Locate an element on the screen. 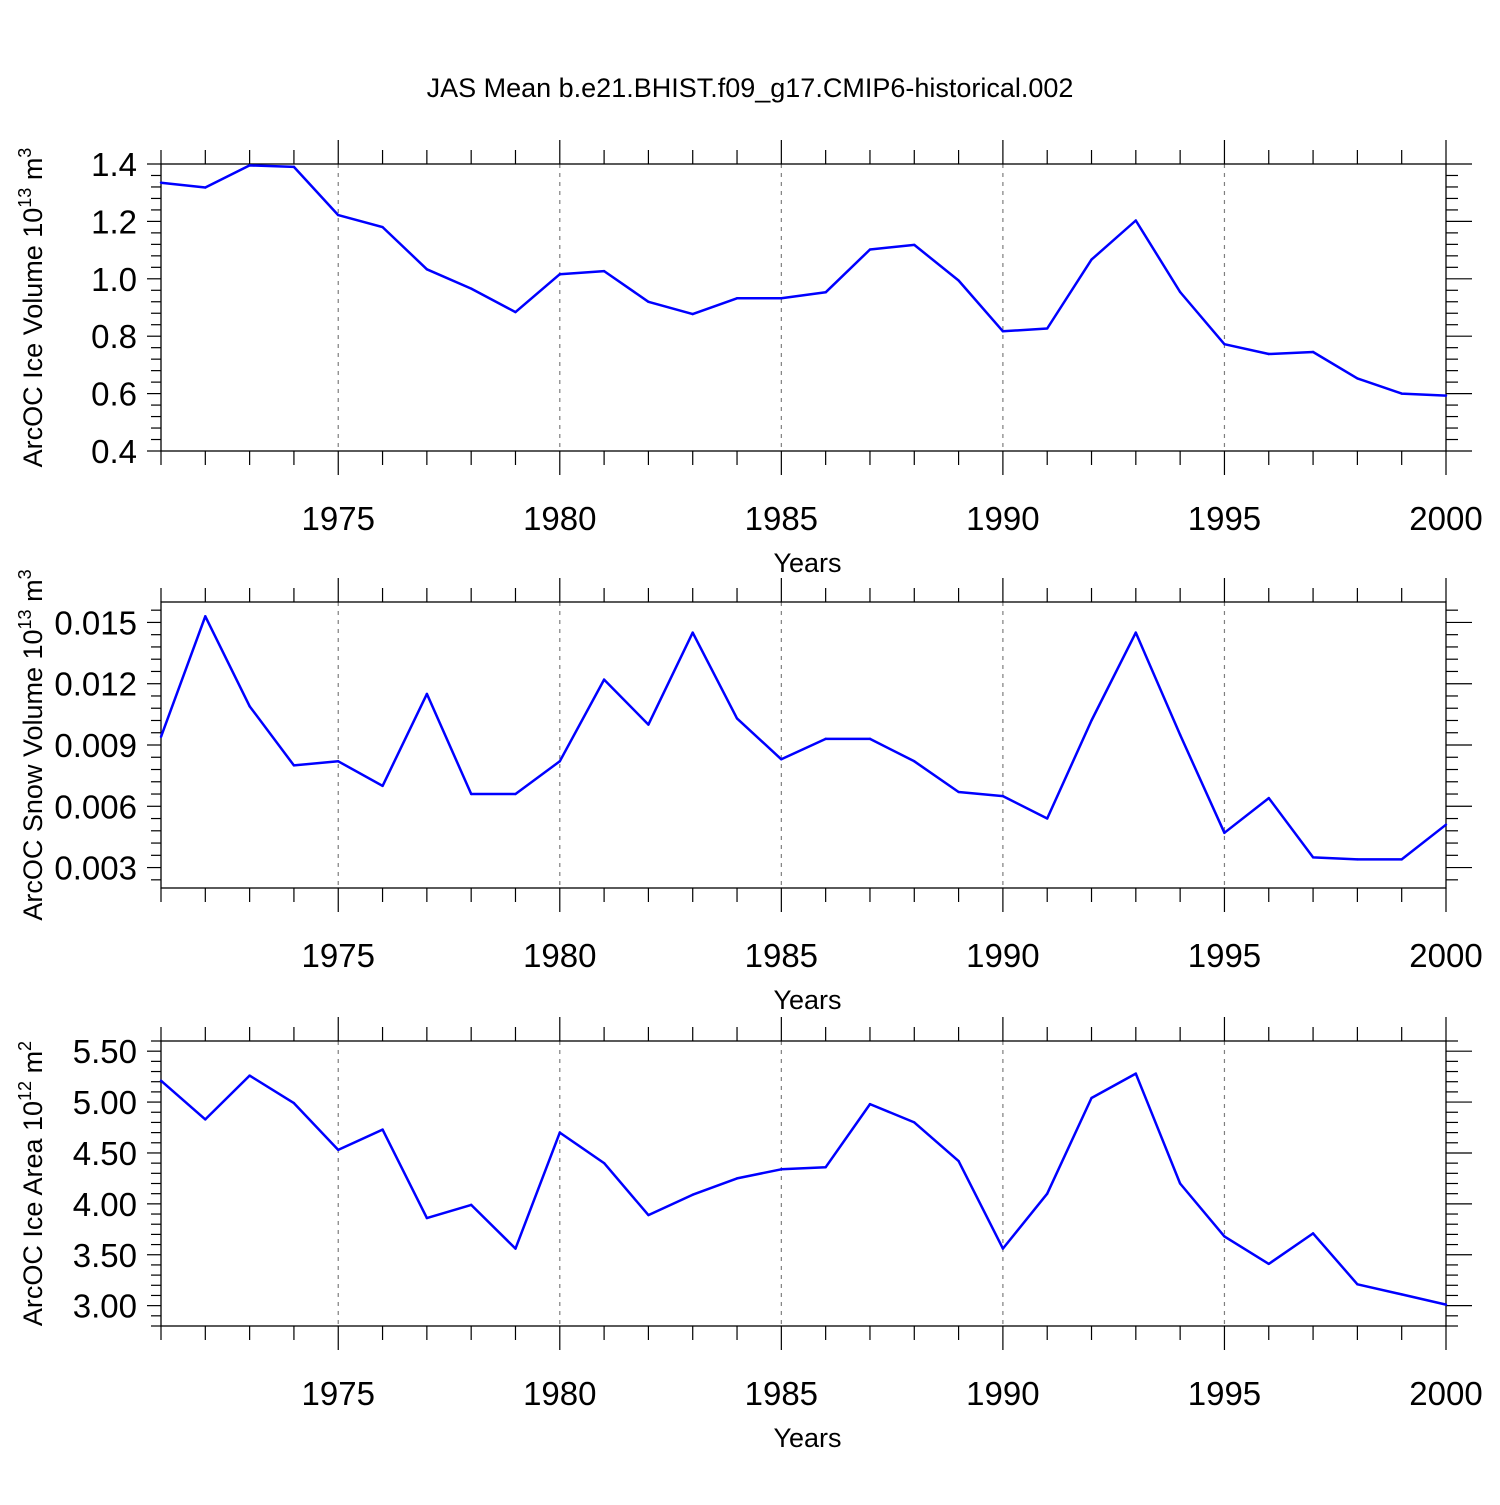 This screenshot has width=1500, height=1505. data-point-1975 is located at coordinates (338, 215).